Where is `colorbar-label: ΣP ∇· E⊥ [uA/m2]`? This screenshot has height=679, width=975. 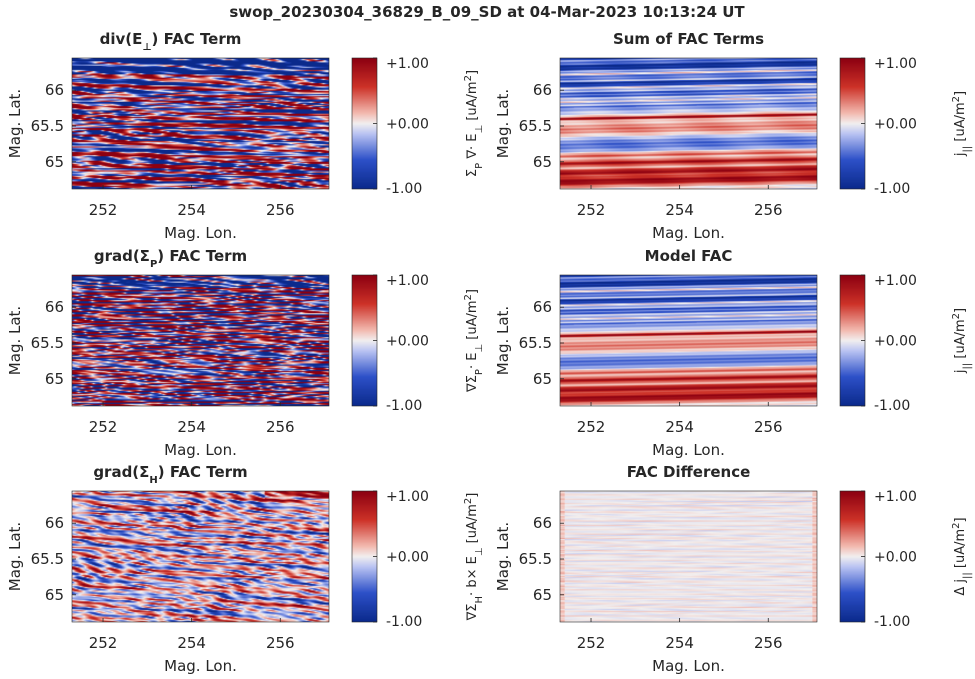
colorbar-label: ΣP ∇· E⊥ [uA/m2] is located at coordinates (474, 123).